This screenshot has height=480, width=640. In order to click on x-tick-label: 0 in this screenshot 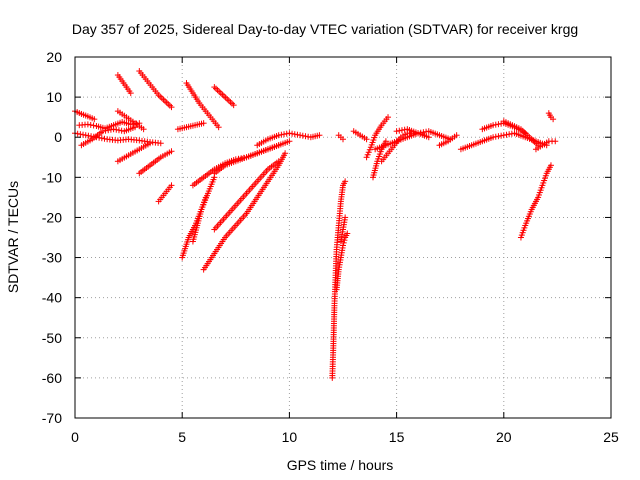, I will do `click(75, 437)`.